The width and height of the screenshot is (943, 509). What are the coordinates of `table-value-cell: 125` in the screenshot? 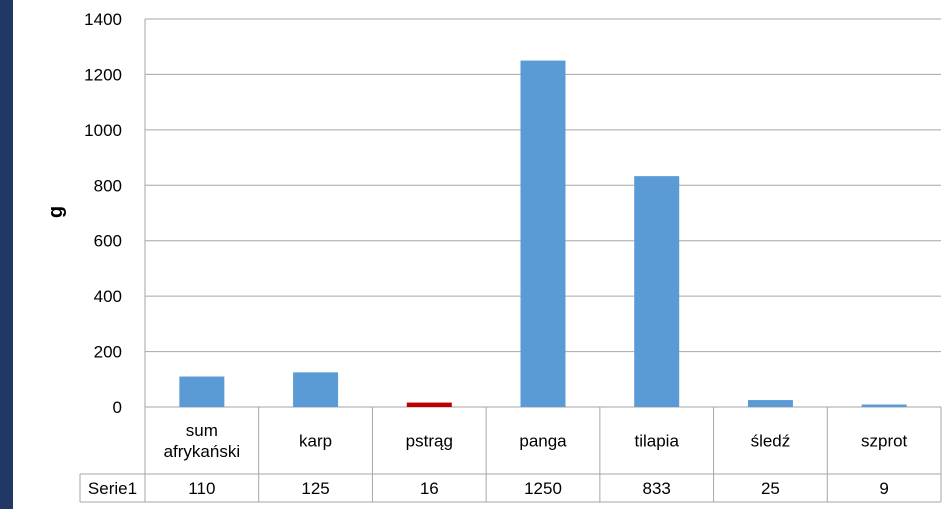 It's located at (315, 488).